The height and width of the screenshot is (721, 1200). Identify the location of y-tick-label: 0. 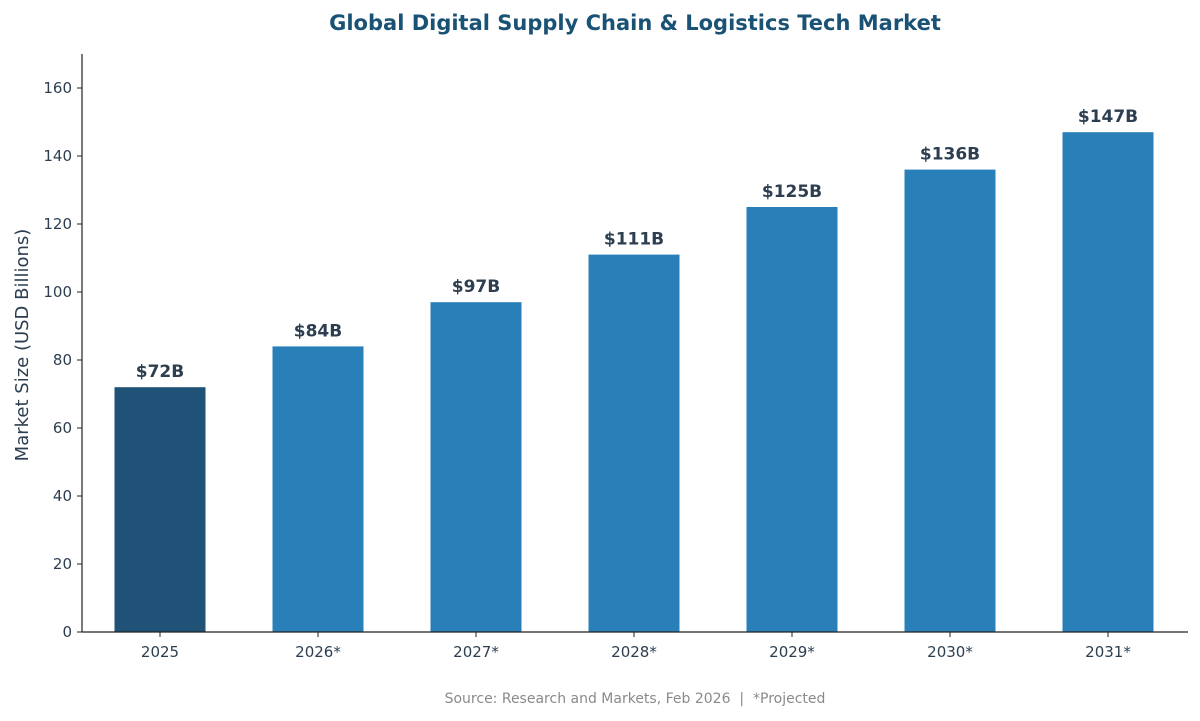
(67, 632).